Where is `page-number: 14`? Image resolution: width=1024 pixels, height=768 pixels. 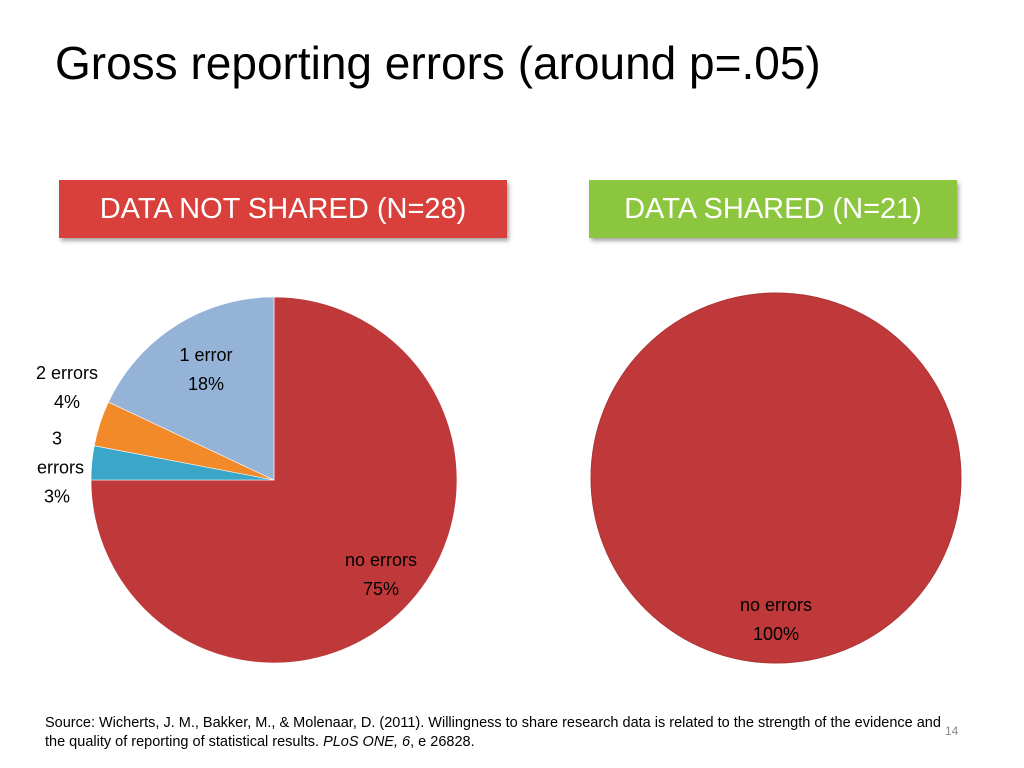 page-number: 14 is located at coordinates (952, 731).